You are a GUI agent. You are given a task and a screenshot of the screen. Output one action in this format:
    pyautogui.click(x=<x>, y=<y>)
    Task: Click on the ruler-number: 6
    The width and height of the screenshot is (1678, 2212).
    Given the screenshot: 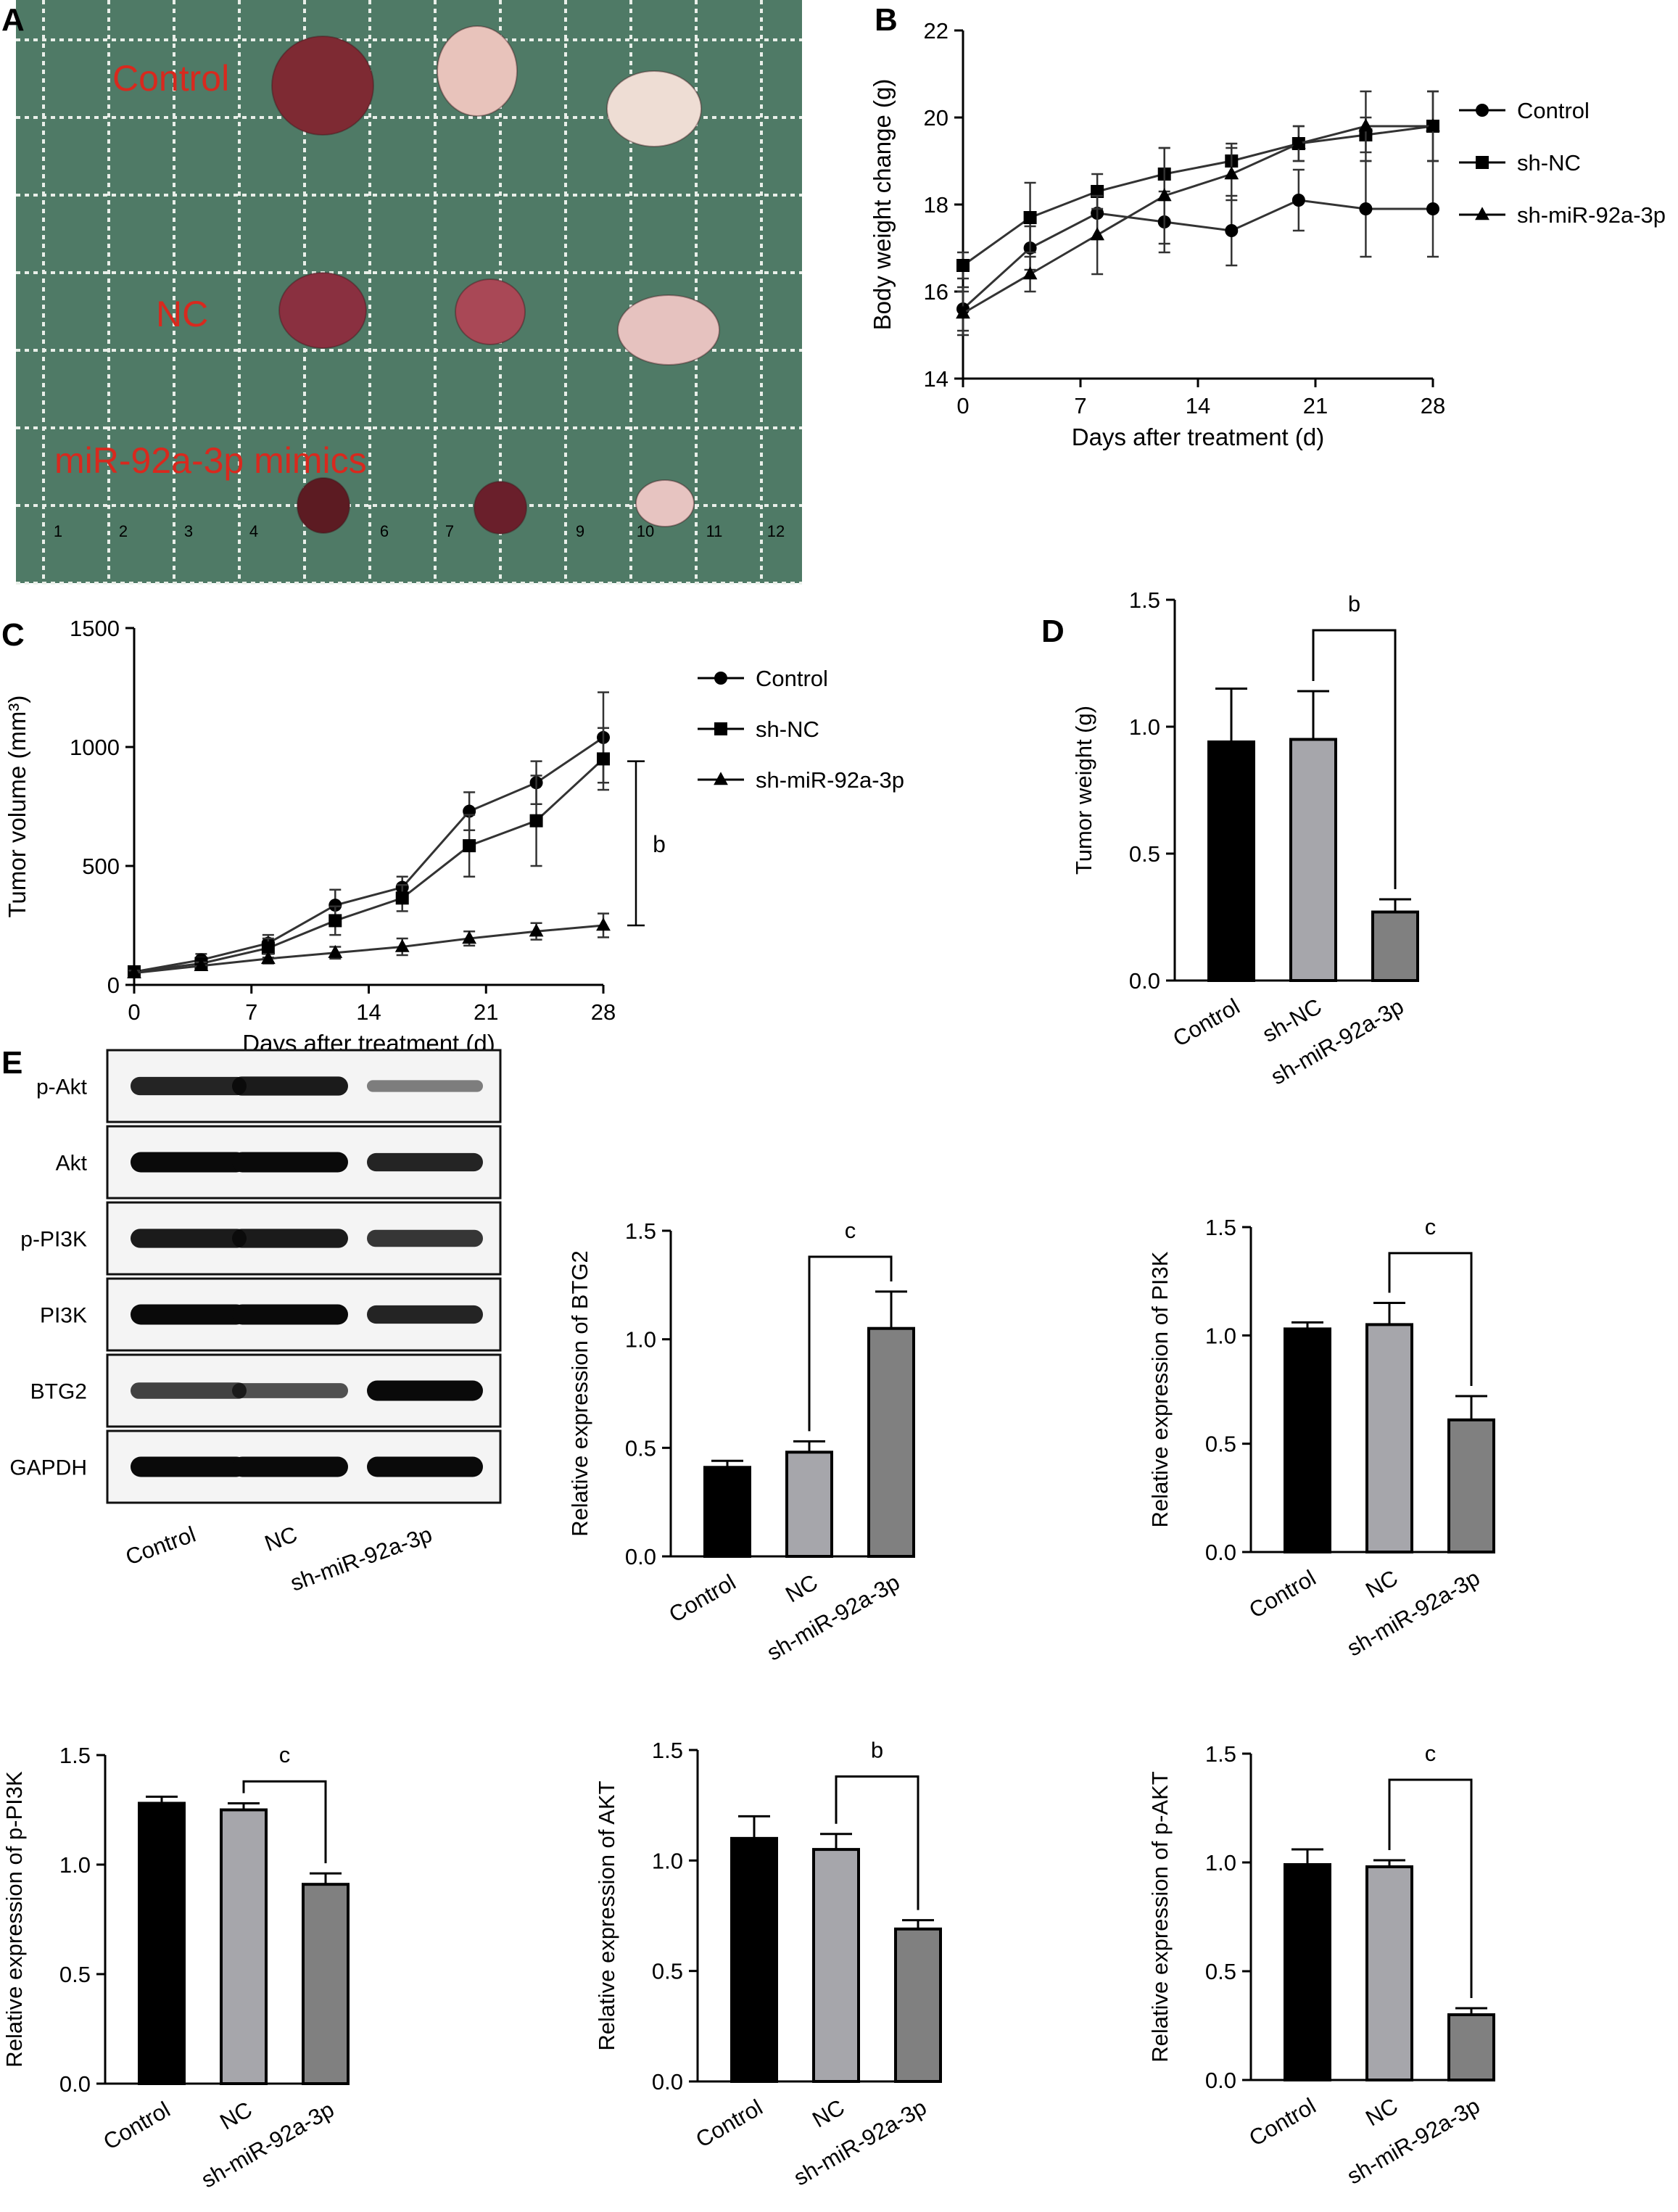 What is the action you would take?
    pyautogui.click(x=385, y=531)
    